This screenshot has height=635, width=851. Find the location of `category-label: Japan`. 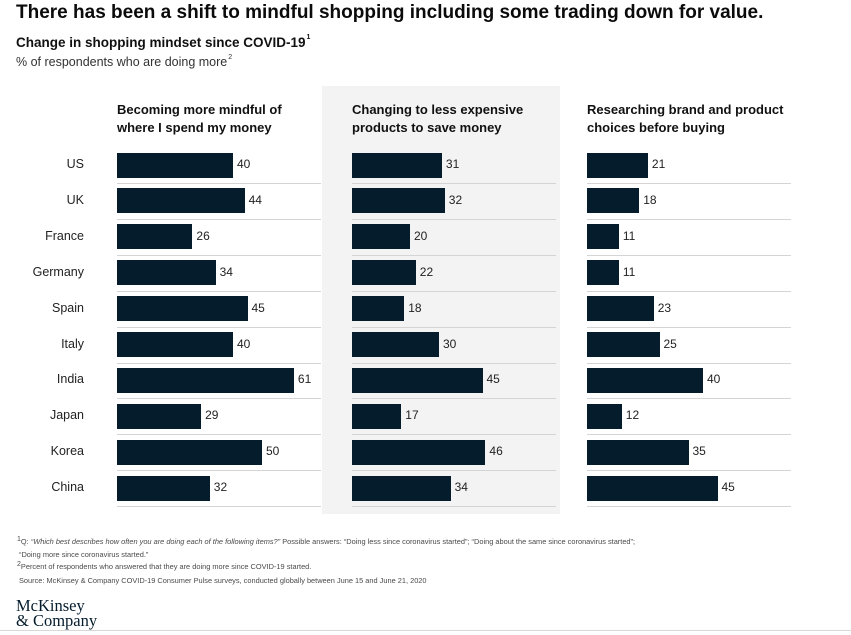

category-label: Japan is located at coordinates (66, 415).